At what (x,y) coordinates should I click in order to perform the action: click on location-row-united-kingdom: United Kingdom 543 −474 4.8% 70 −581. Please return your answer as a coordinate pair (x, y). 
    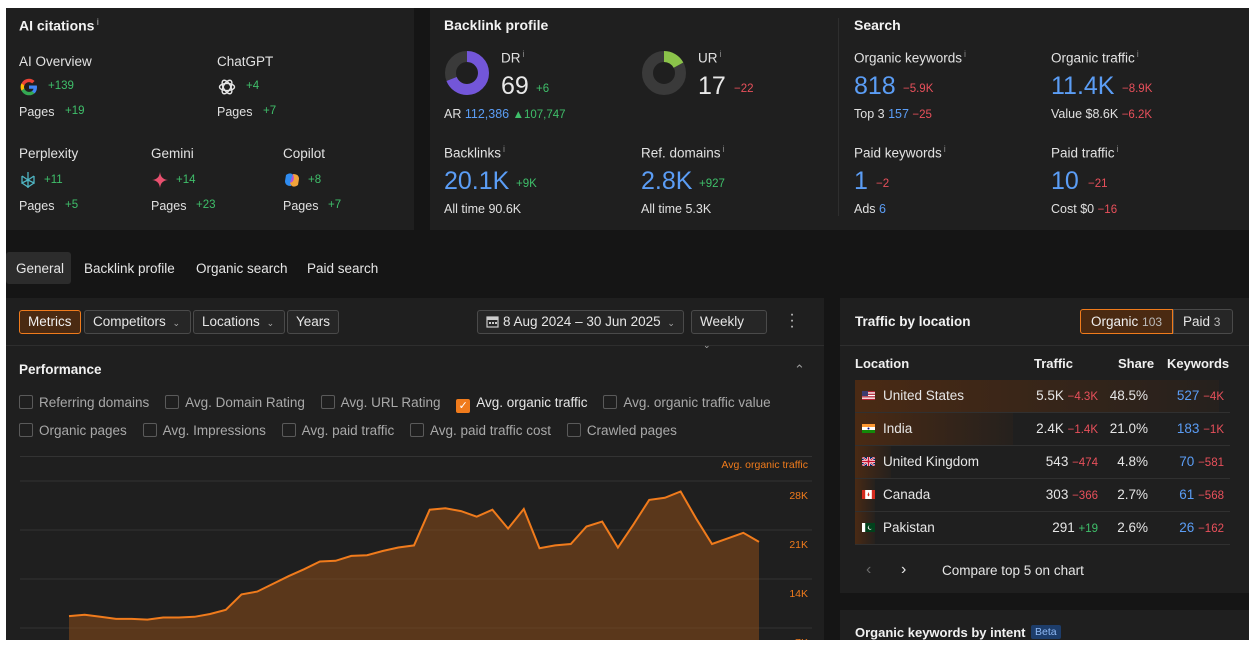
    Looking at the image, I should click on (1042, 462).